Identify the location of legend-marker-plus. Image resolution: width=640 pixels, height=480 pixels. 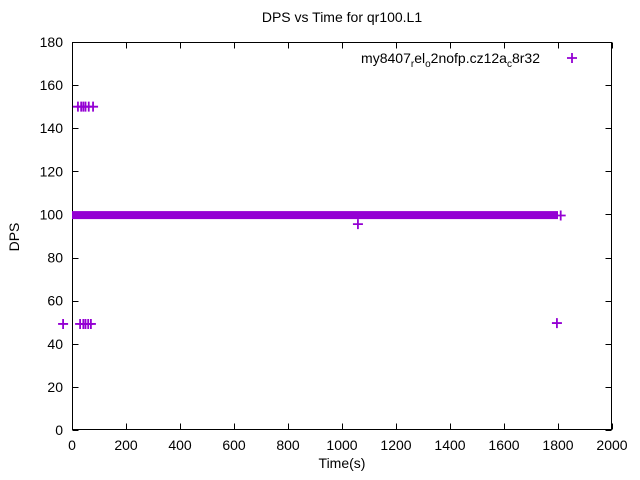
(572, 58).